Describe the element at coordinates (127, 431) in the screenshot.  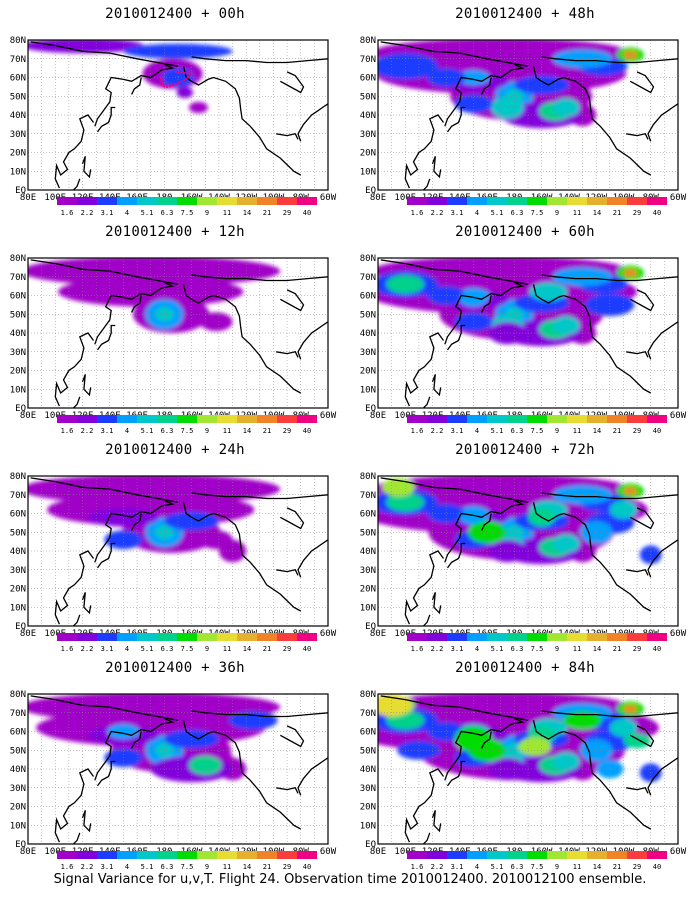
I see `colorbar-label: 4` at that location.